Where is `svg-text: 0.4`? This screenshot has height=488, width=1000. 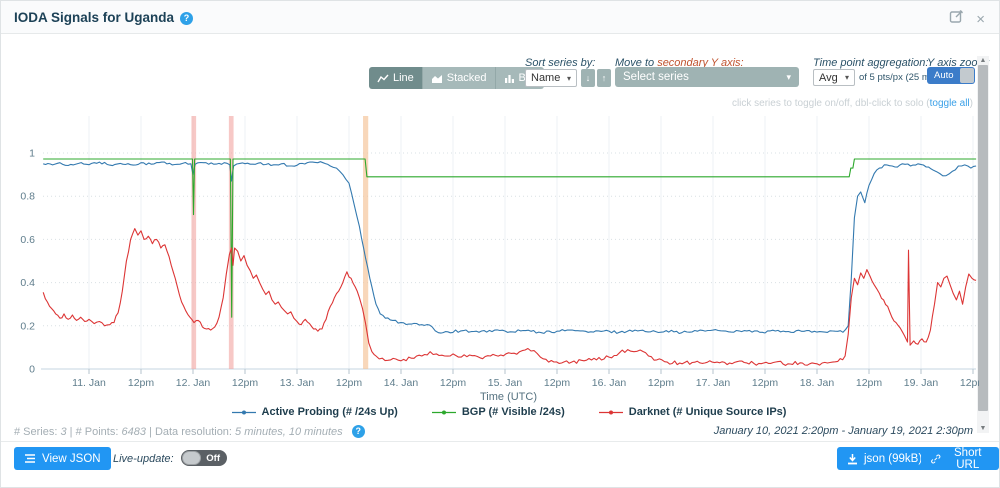
svg-text: 0.4 is located at coordinates (27, 283).